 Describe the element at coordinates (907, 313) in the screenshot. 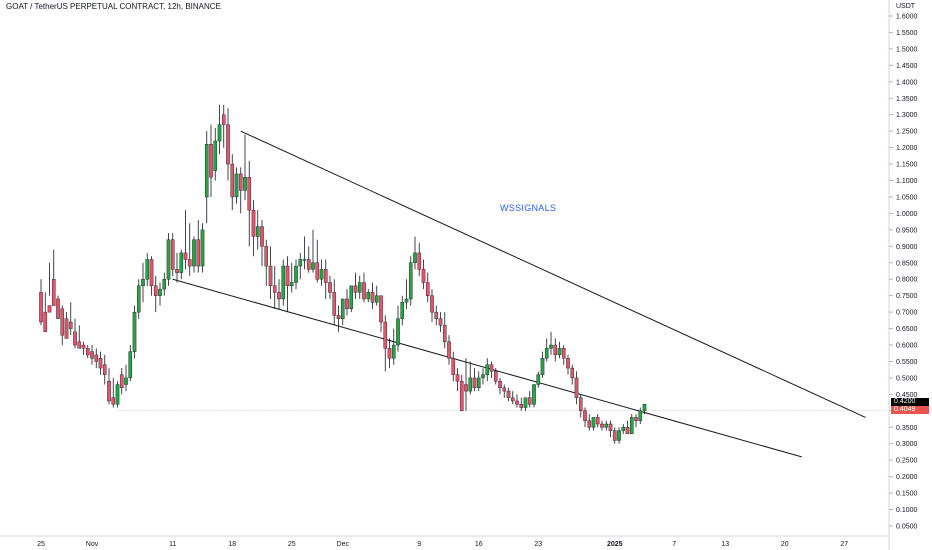

I see `price-tick-label: 0.7000` at that location.